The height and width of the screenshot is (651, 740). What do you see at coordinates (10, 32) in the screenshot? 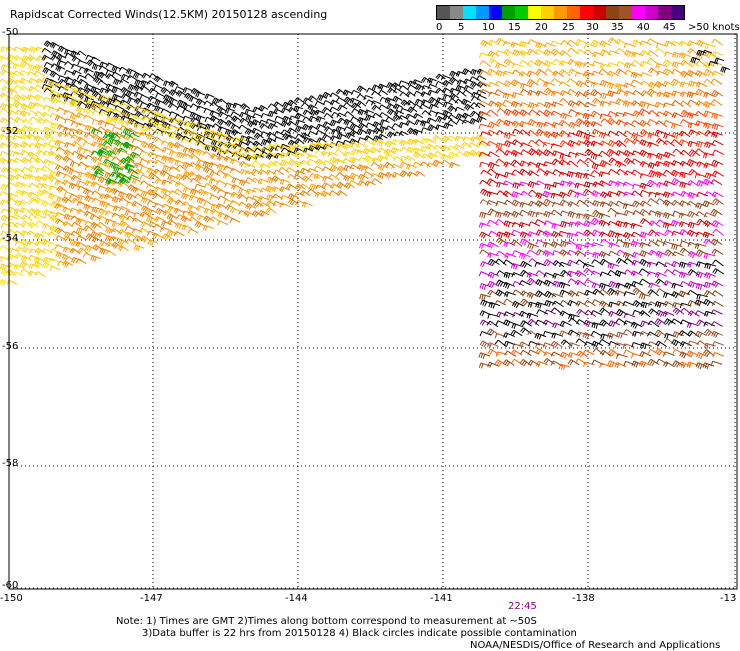
I see `lat-label: -50` at bounding box center [10, 32].